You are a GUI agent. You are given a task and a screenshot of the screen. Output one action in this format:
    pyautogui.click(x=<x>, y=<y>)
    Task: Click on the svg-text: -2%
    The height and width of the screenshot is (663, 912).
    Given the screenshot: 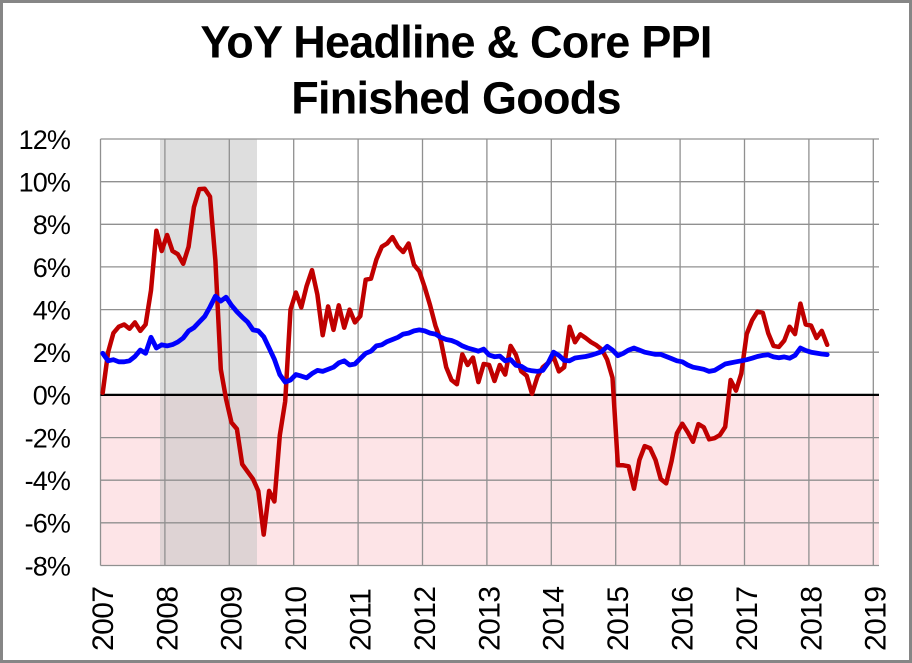 What is the action you would take?
    pyautogui.click(x=48, y=438)
    